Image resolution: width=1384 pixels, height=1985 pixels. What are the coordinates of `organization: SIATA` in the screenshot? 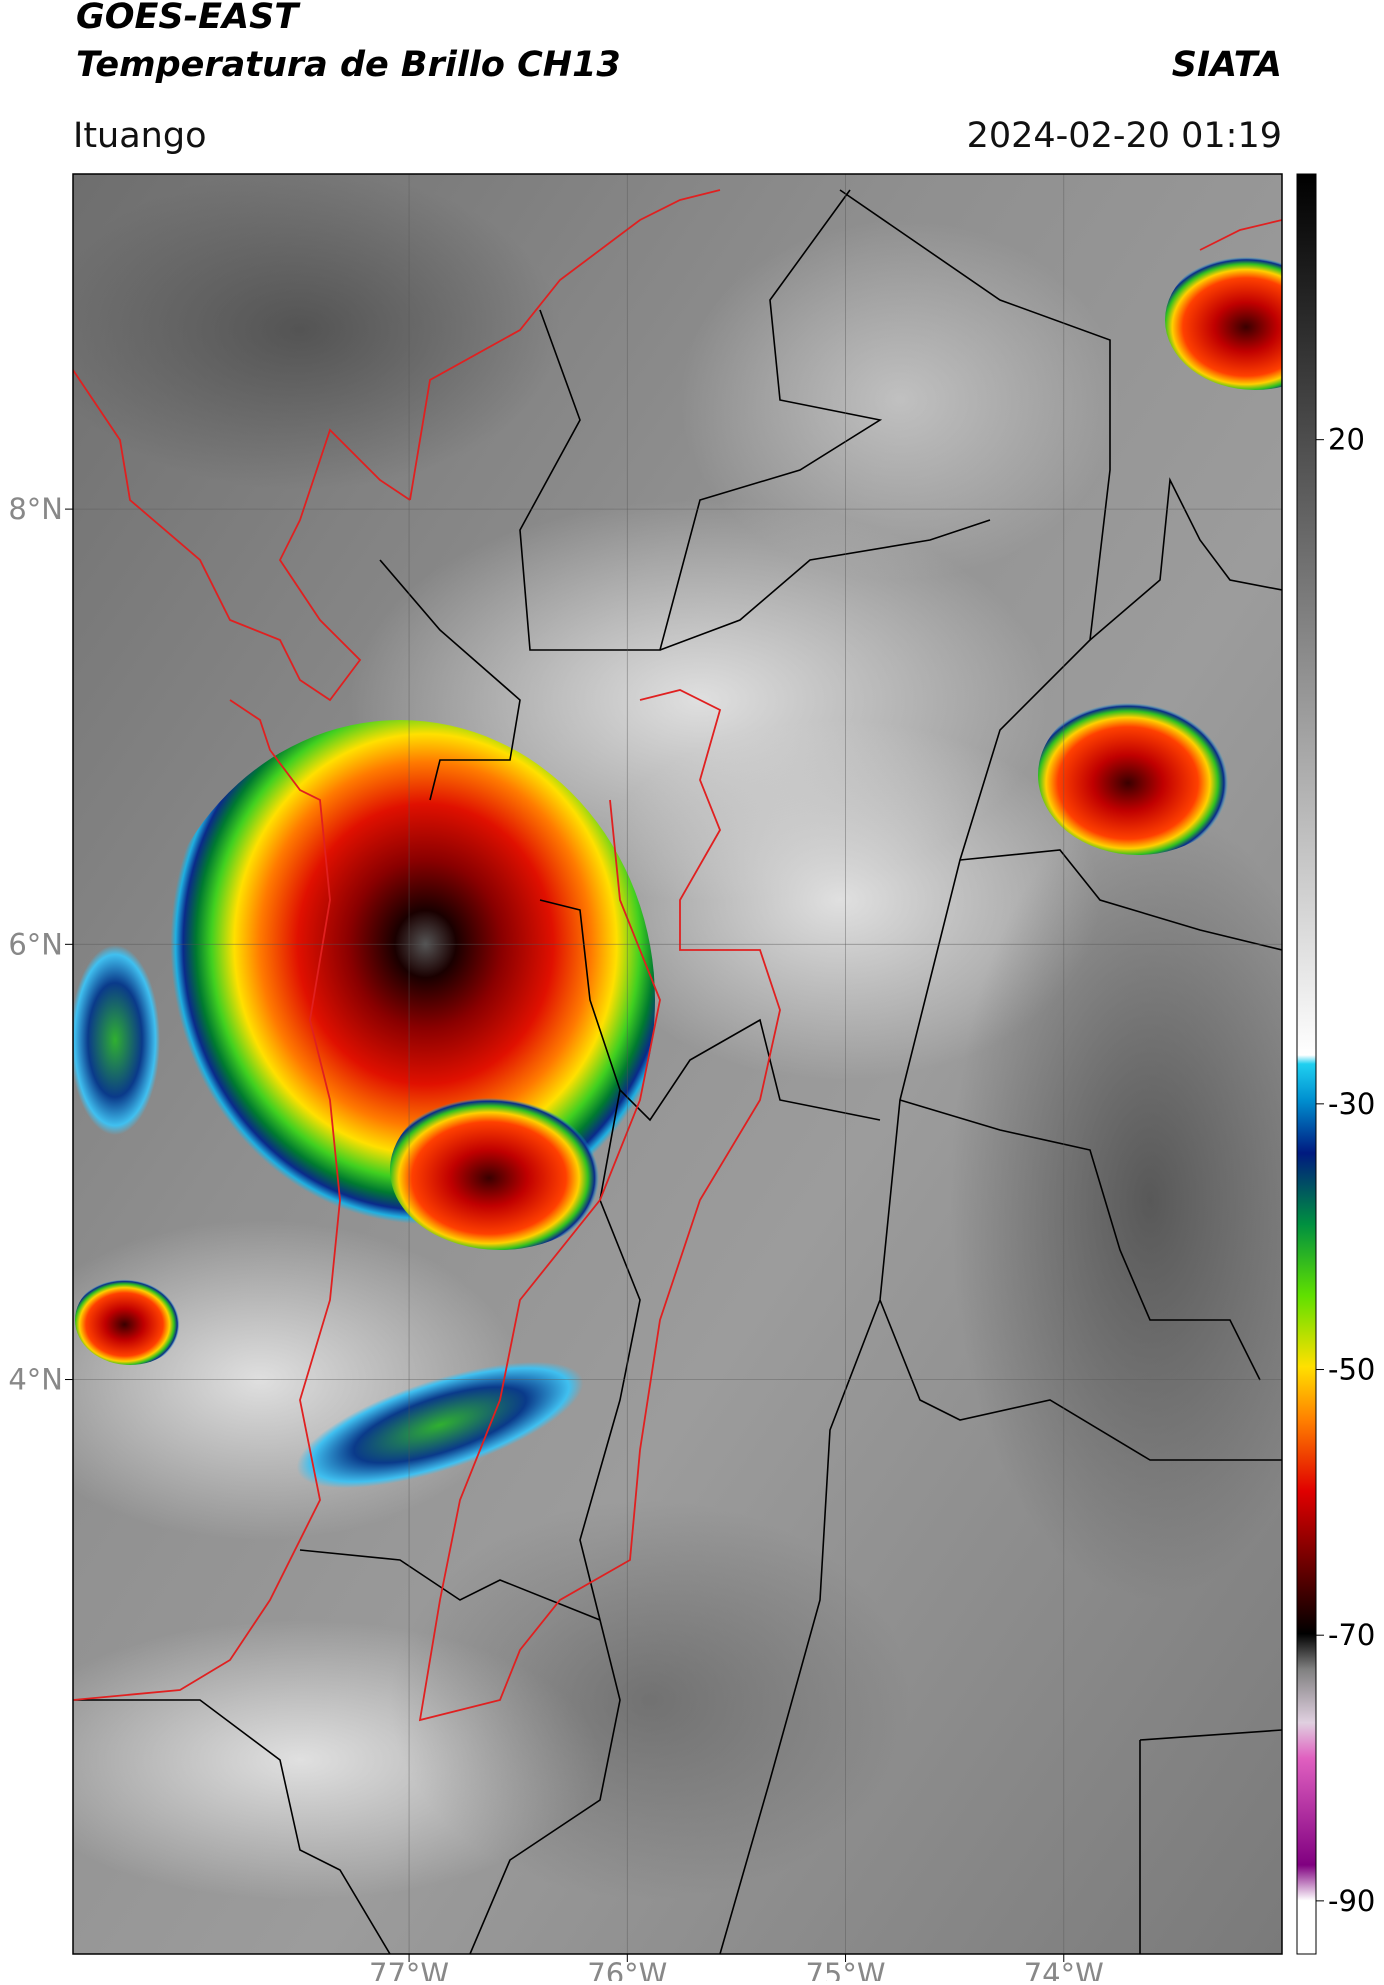 It's located at (1227, 65).